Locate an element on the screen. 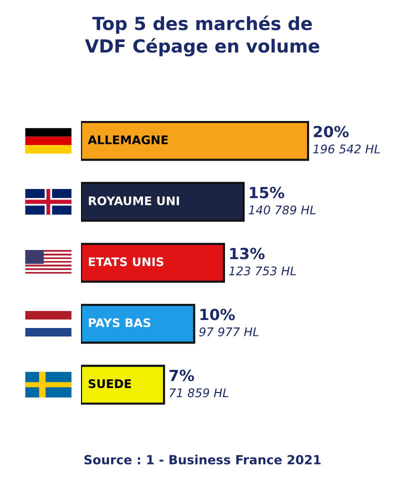 The width and height of the screenshot is (405, 480). data-label: 15% 140 789 HL is located at coordinates (282, 200).